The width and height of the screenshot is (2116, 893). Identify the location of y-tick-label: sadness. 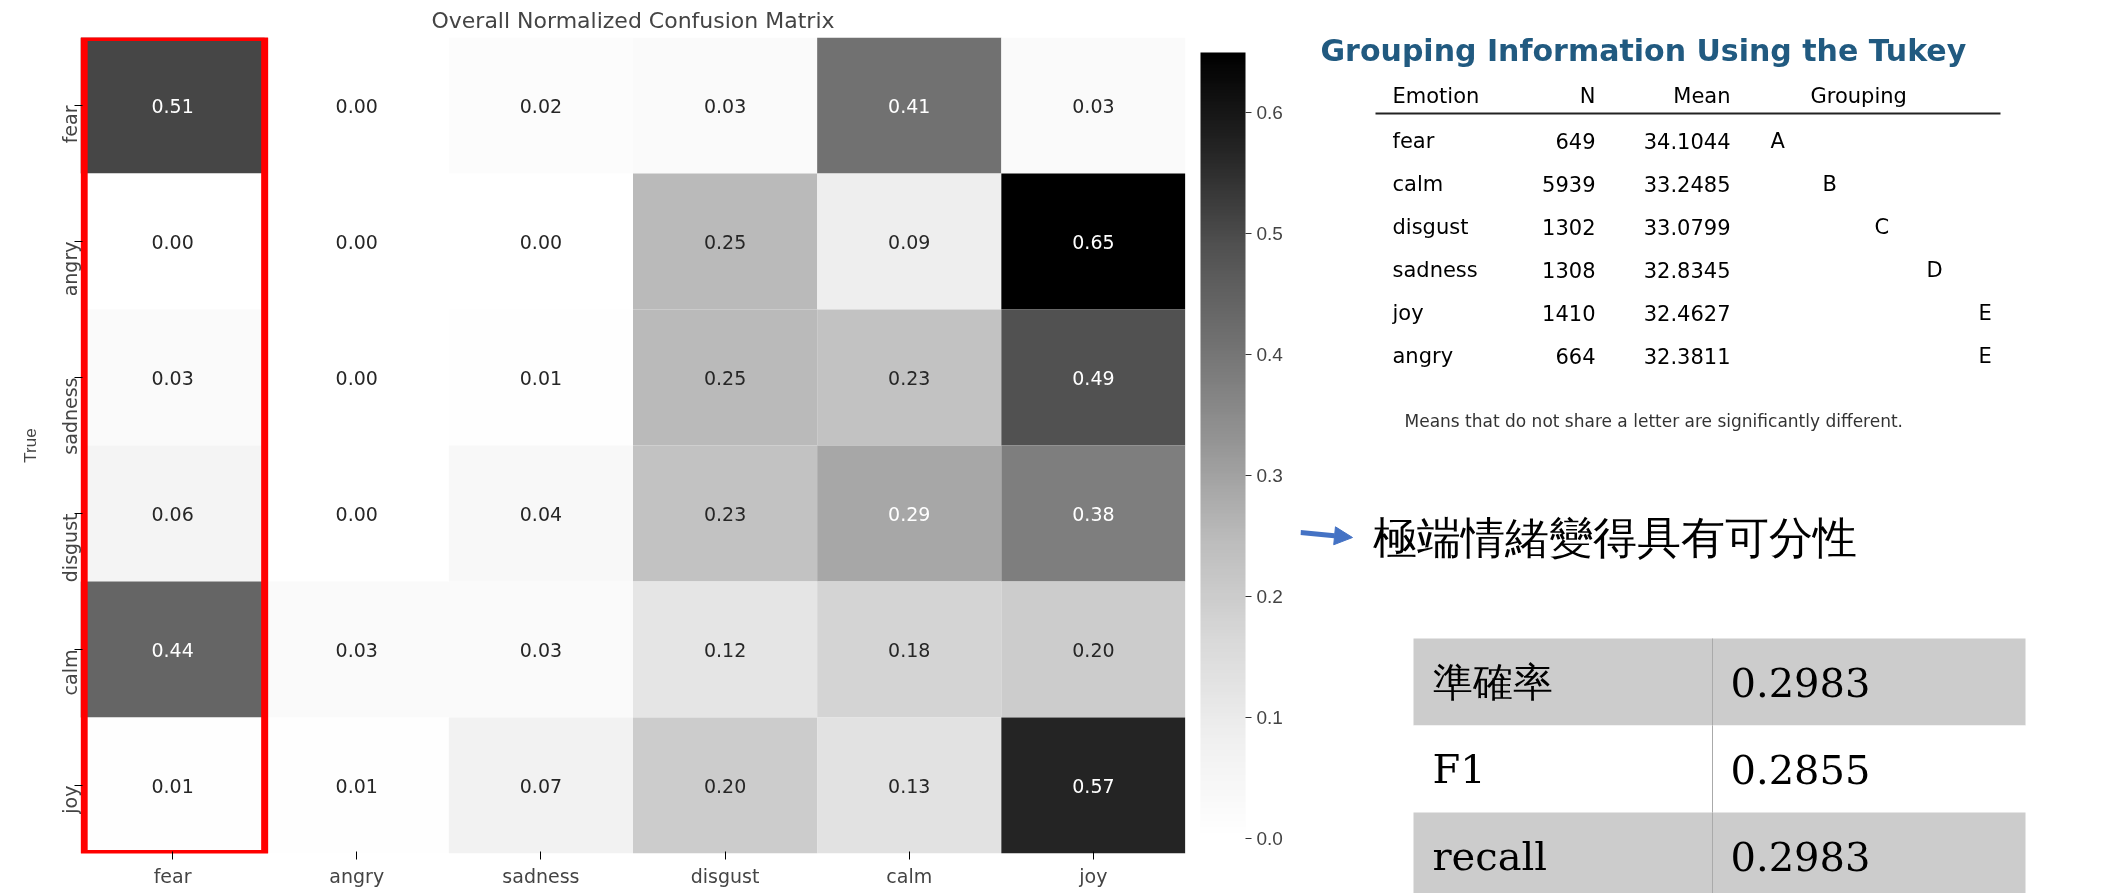
(69, 416).